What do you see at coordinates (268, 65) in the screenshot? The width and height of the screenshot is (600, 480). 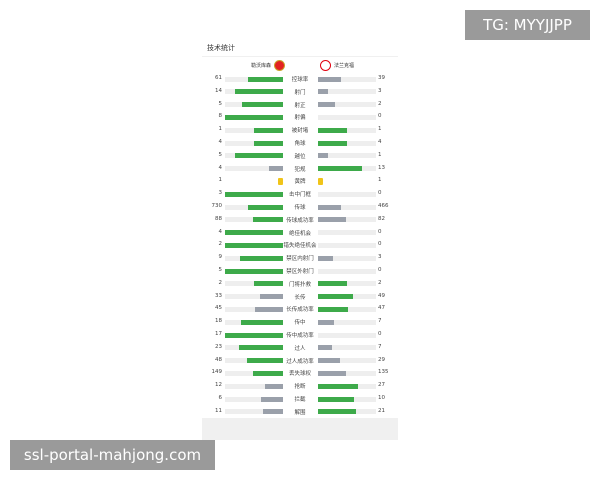 I see `home-team: 勒沃库森` at bounding box center [268, 65].